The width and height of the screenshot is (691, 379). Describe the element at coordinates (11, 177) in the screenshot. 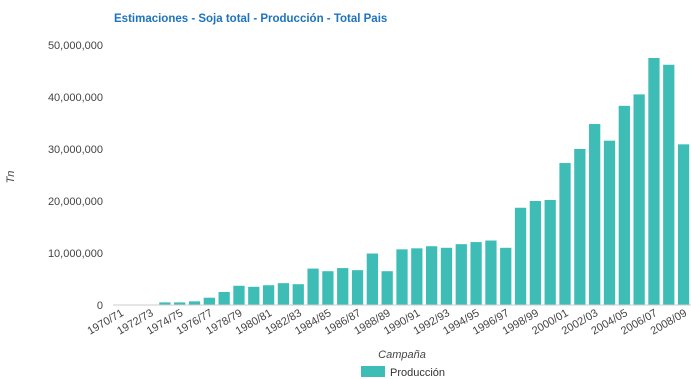

I see `y-axis-label: Tn` at that location.